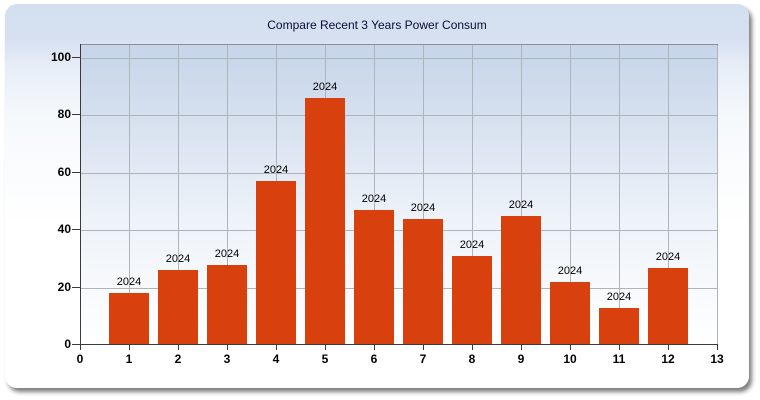  I want to click on y-axis-label: 40, so click(64, 229).